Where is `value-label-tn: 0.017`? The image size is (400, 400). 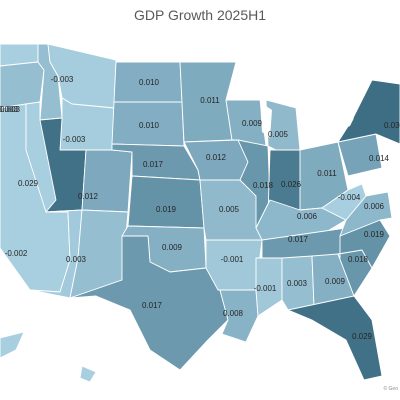 value-label-tn: 0.017 is located at coordinates (298, 239).